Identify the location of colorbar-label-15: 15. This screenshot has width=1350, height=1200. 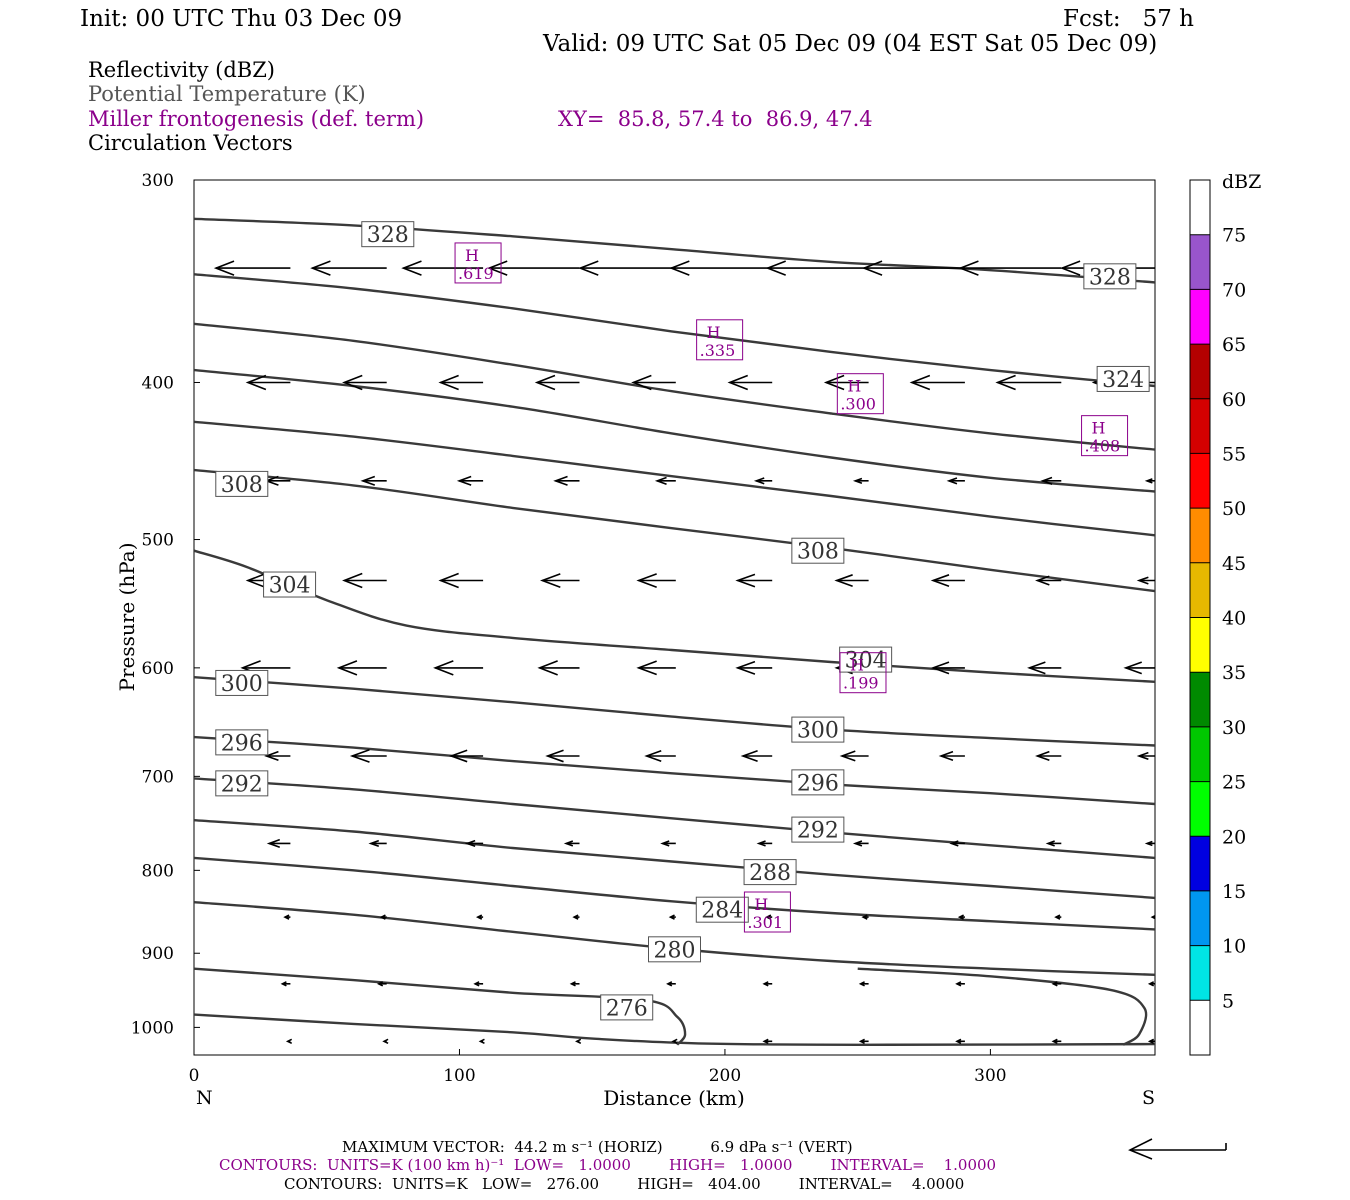
(1234, 892).